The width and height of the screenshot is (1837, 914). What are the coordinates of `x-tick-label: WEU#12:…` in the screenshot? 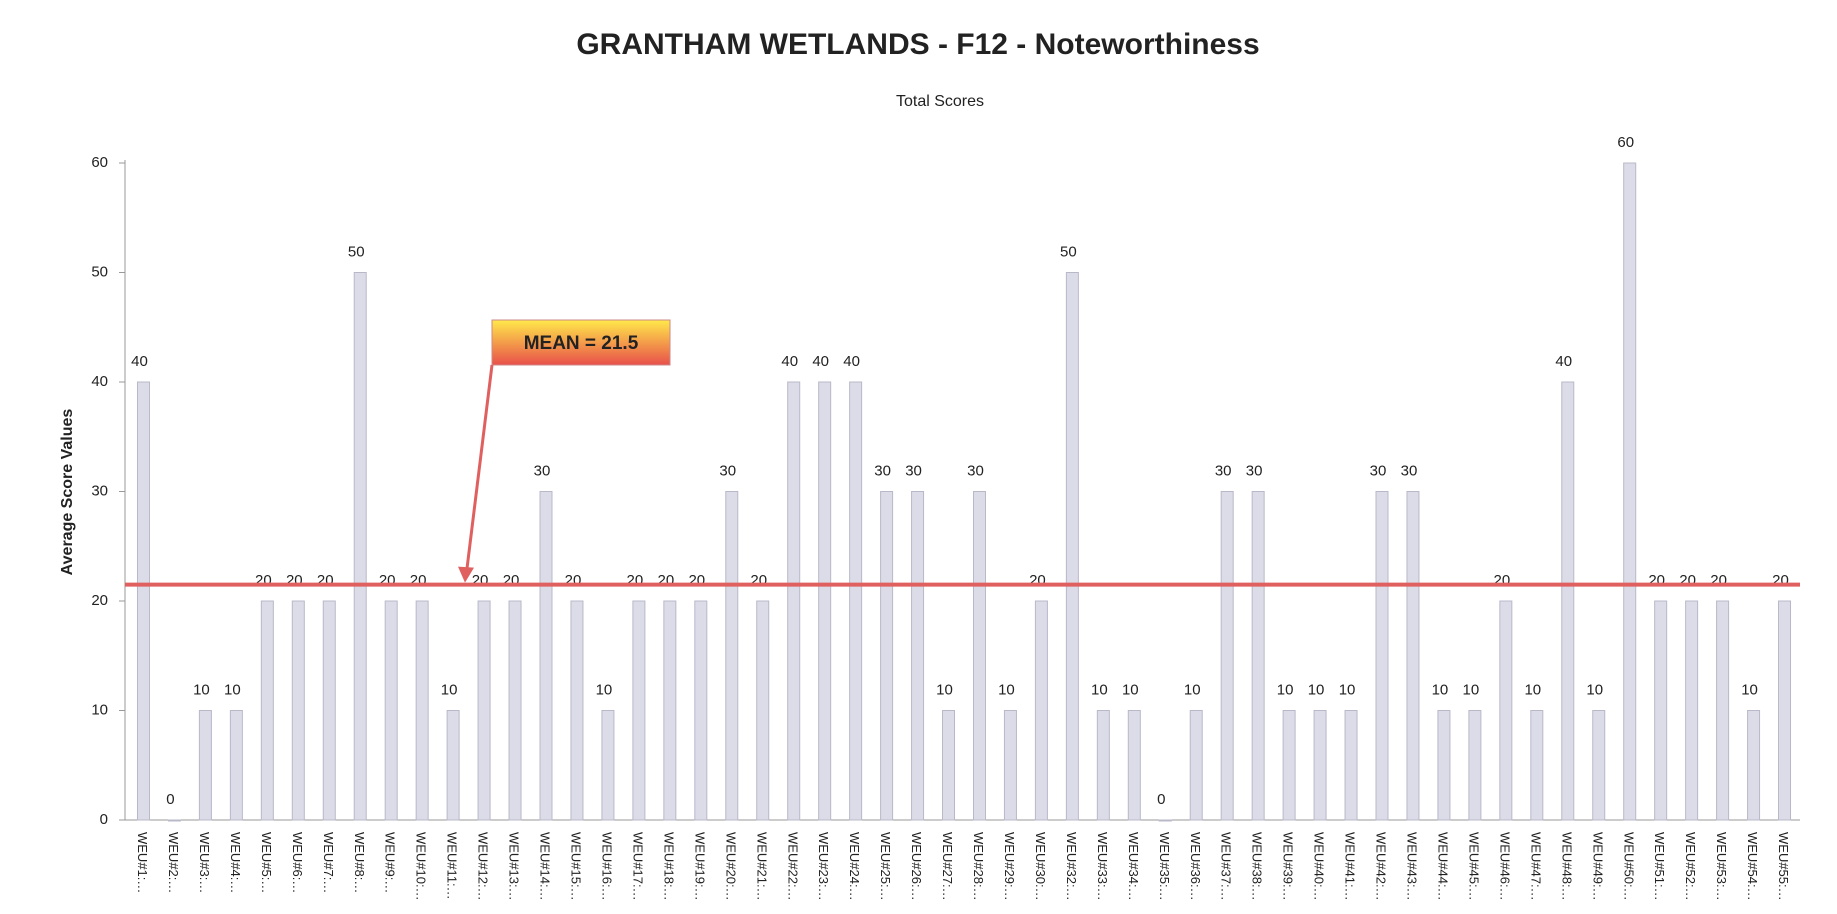 It's located at (483, 866).